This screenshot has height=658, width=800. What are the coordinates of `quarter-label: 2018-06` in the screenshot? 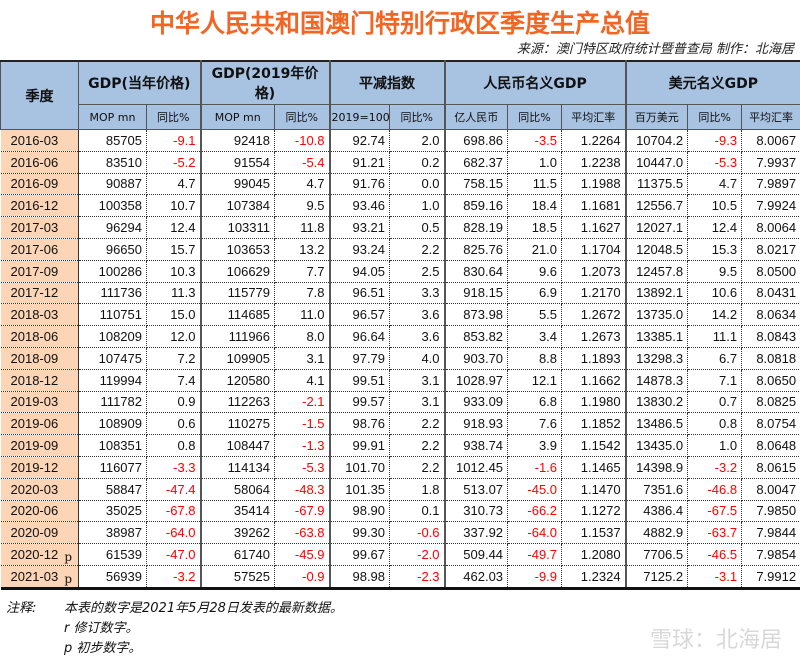 It's located at (34, 337).